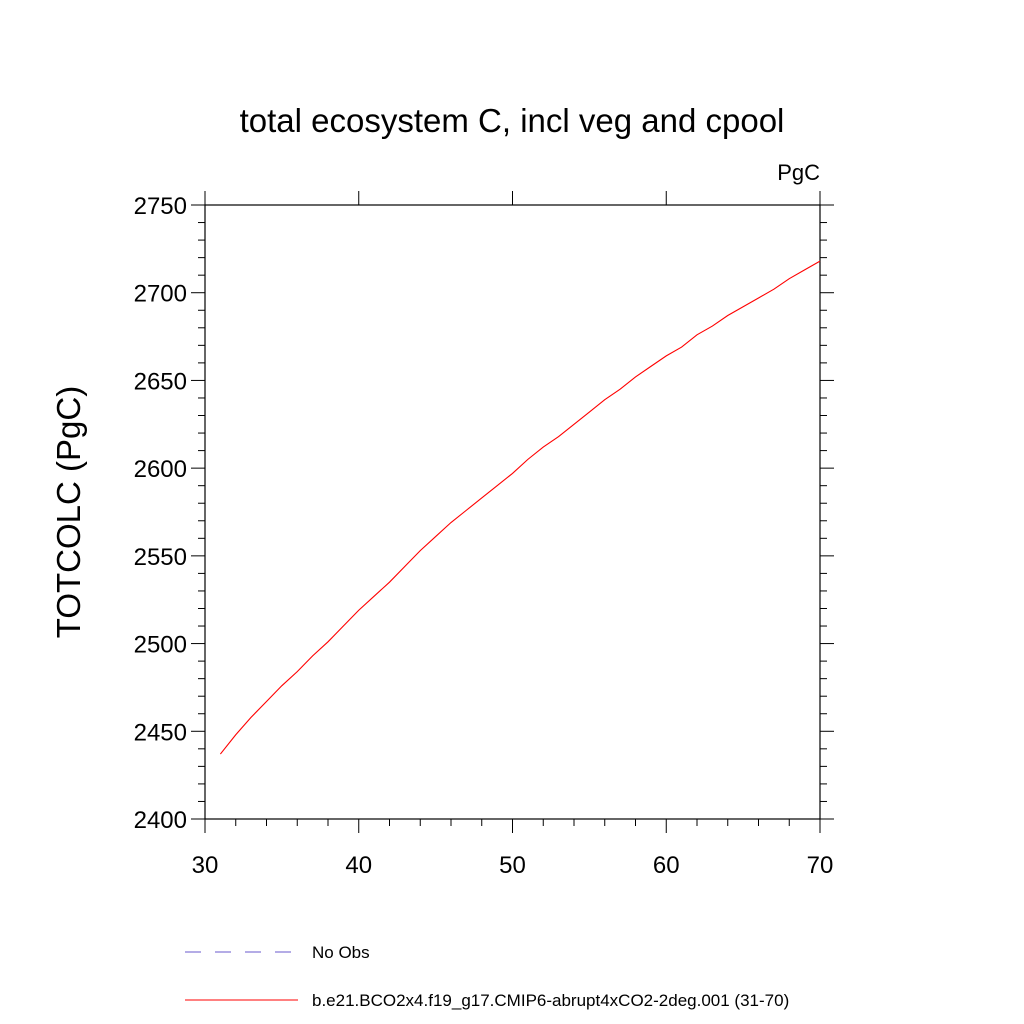  I want to click on x-tick-label: 60, so click(666, 865).